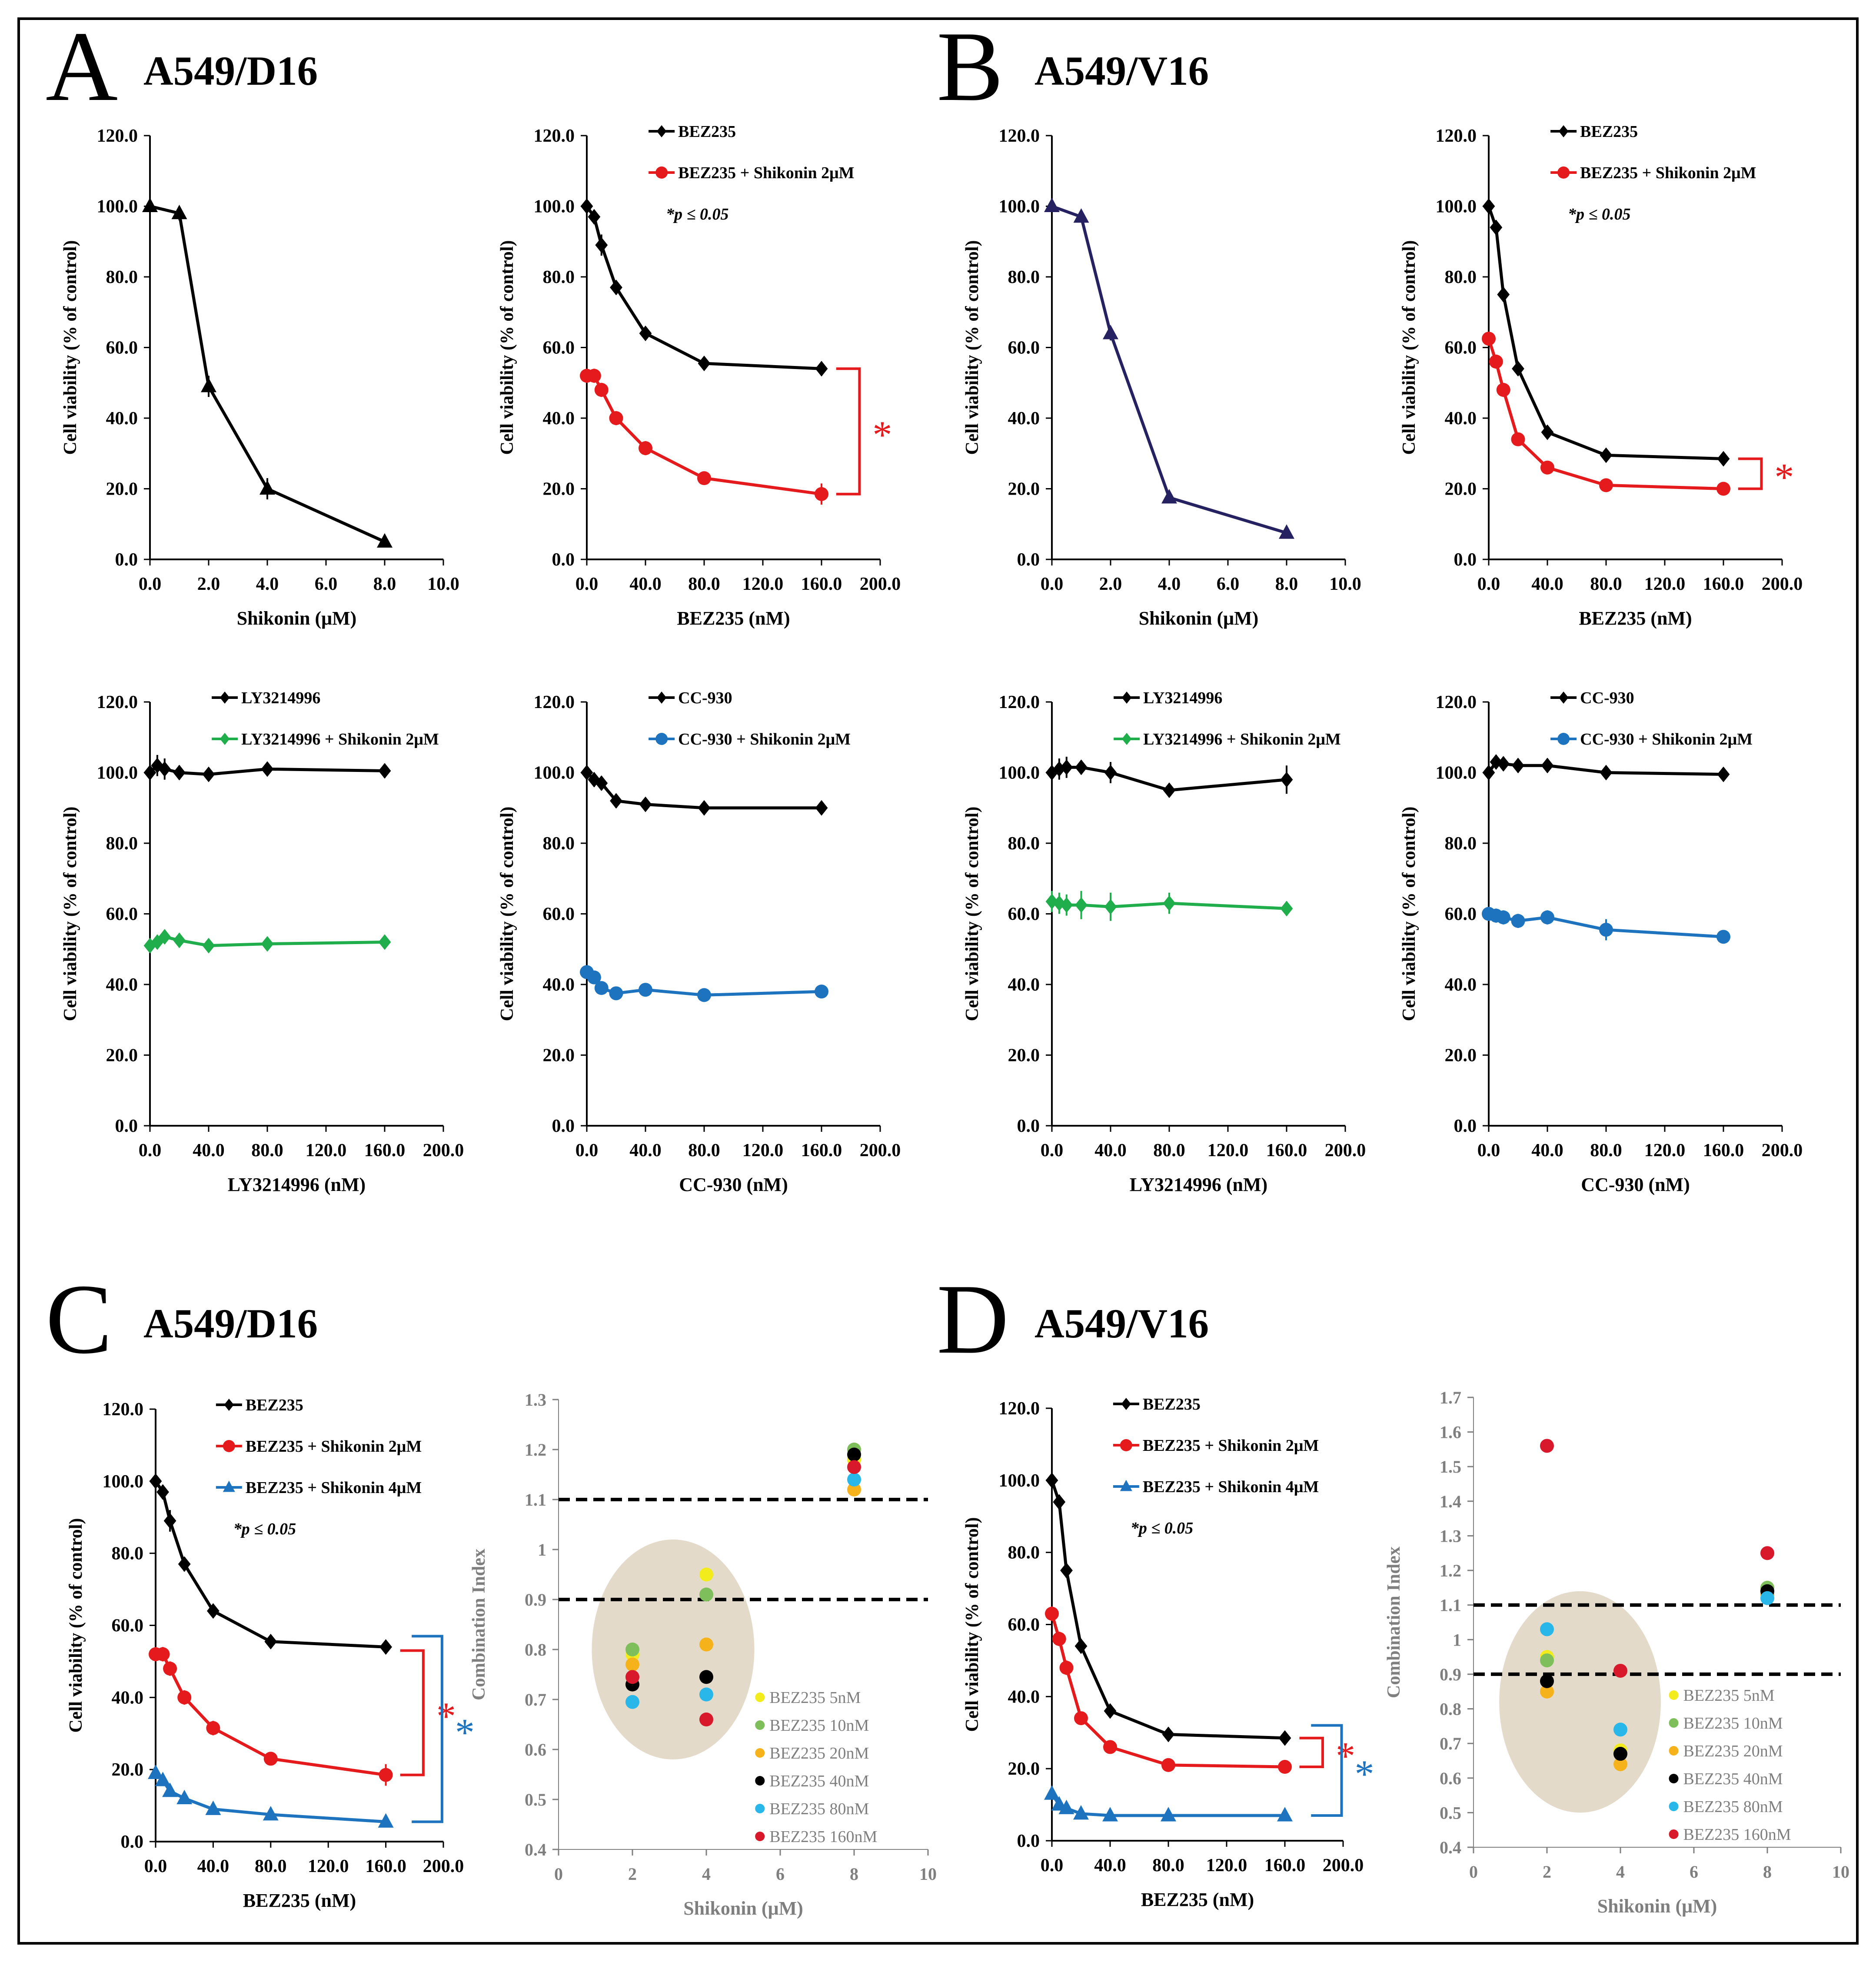  Describe the element at coordinates (1768, 1872) in the screenshot. I see `x-tick-label: 8` at that location.